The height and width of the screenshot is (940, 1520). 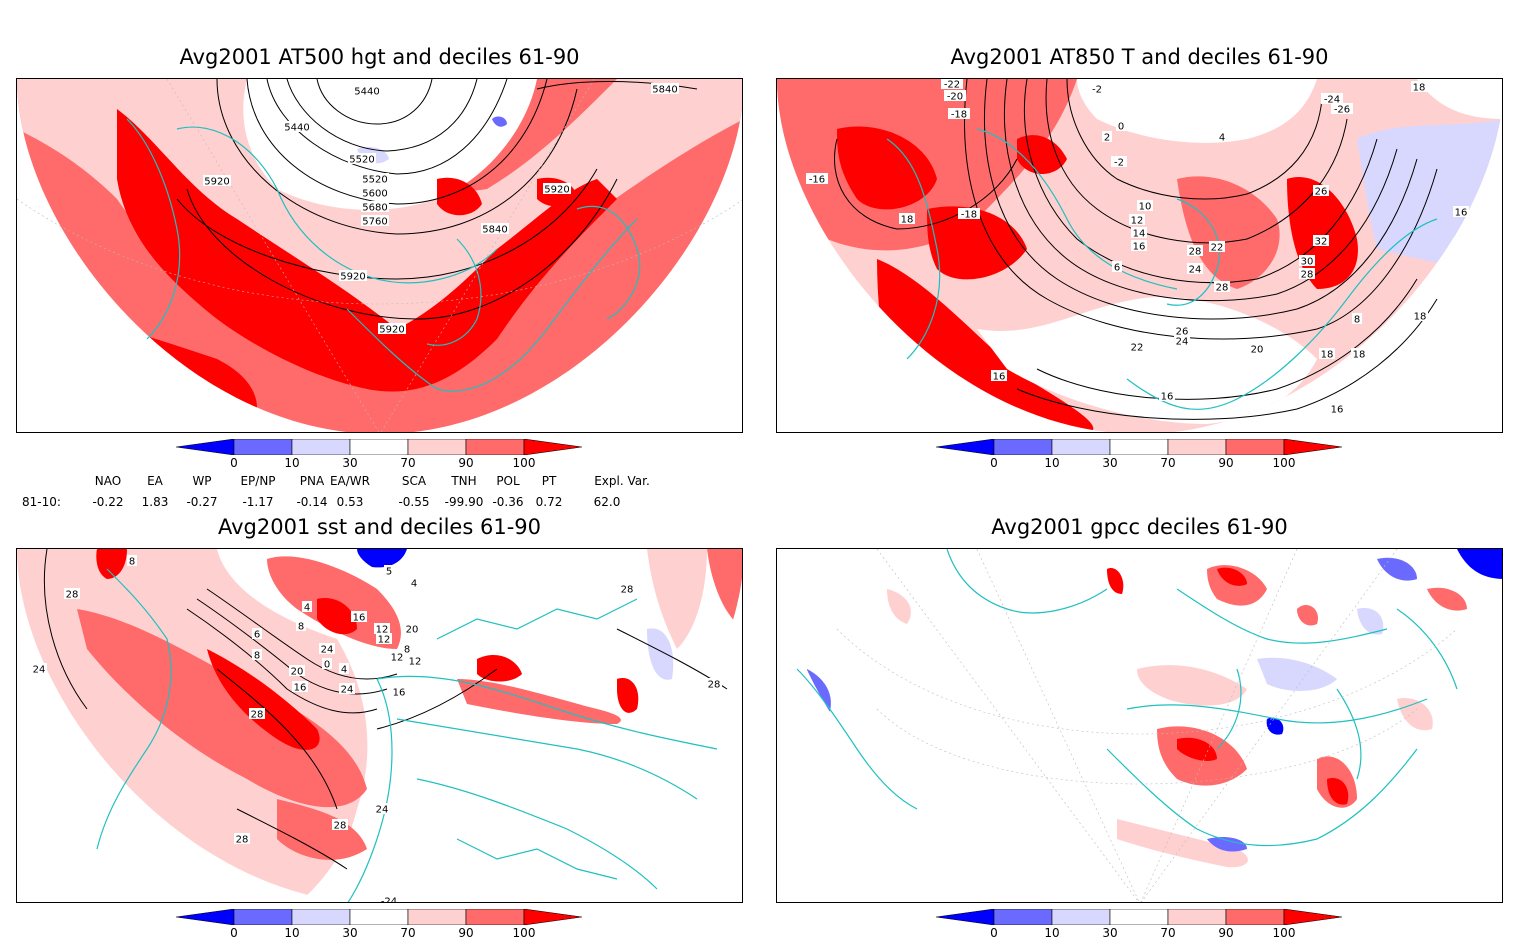 I want to click on colorbar-tick-label: 90, so click(x=1226, y=463).